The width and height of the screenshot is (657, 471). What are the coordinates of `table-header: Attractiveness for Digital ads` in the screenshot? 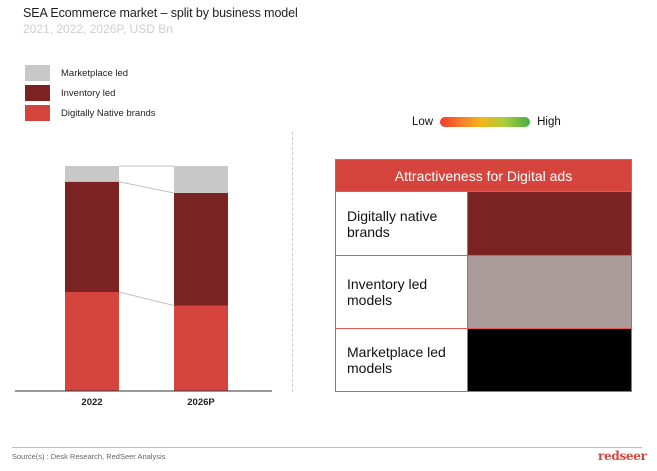 It's located at (483, 175).